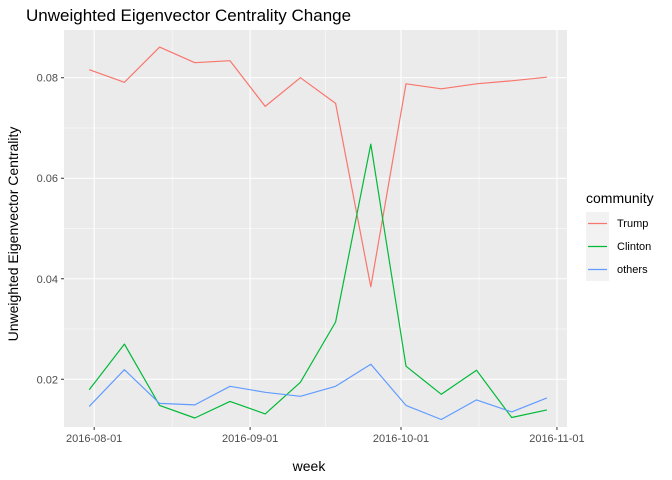 The height and width of the screenshot is (480, 672). What do you see at coordinates (556, 439) in the screenshot?
I see `x-tick-label: 2016-11-01` at bounding box center [556, 439].